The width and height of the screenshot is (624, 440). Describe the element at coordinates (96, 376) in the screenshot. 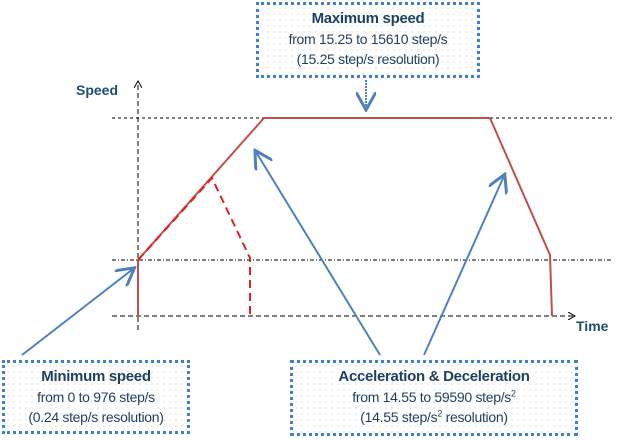

I see `min-speed-title: Minimum speed` at that location.